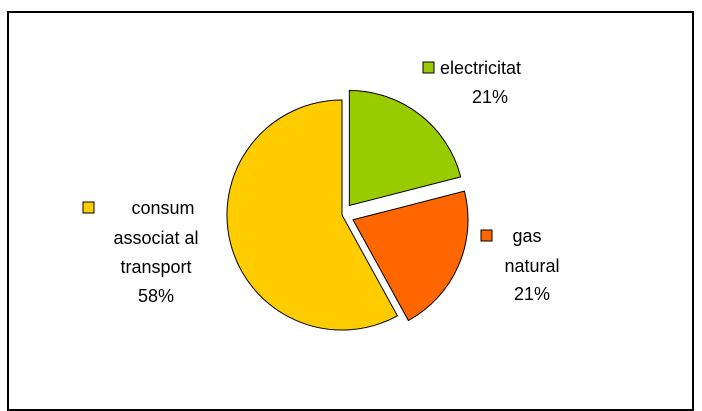 Image resolution: width=702 pixels, height=411 pixels. I want to click on pie-slice-consum-associat-al-transport, so click(312, 215).